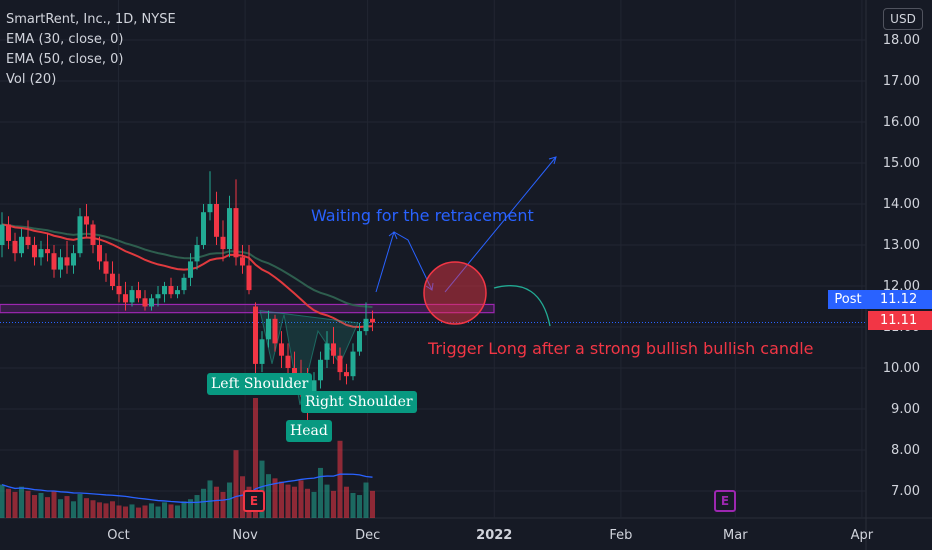  Describe the element at coordinates (901, 122) in the screenshot. I see `y-tick-label: 16.00` at that location.